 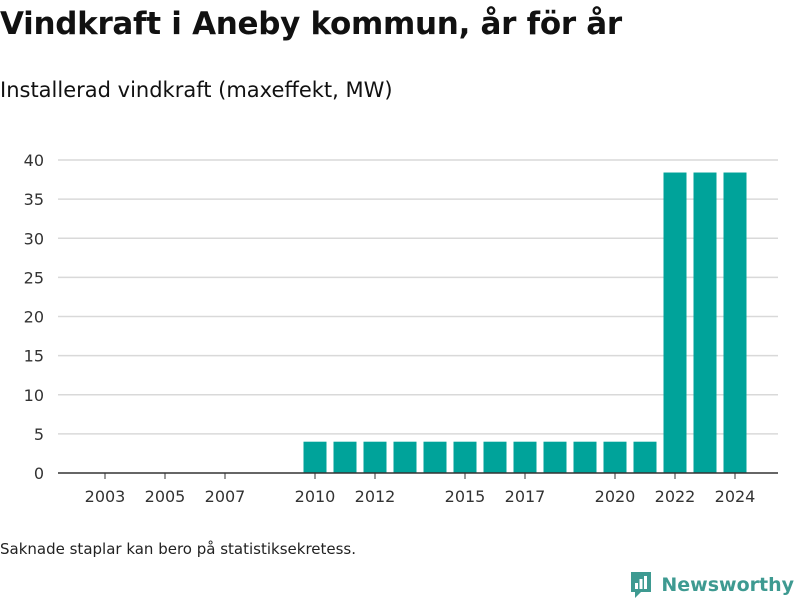 I want to click on chart-title: Vindkraft i Aneby kommun, år för år, so click(x=311, y=24).